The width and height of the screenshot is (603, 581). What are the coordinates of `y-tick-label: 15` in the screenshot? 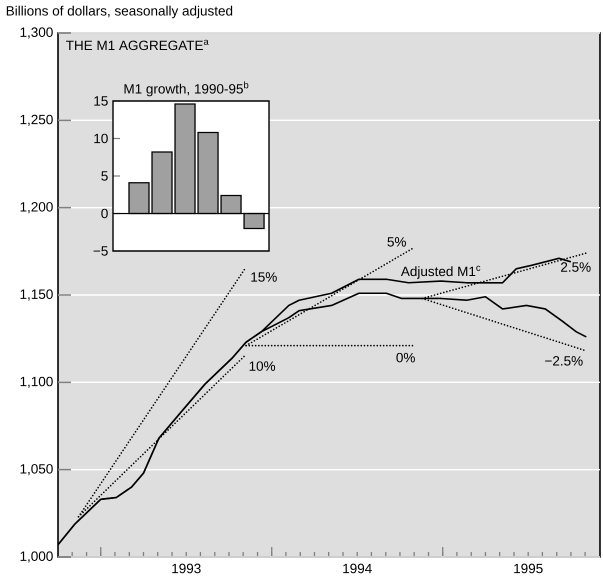 It's located at (101, 101).